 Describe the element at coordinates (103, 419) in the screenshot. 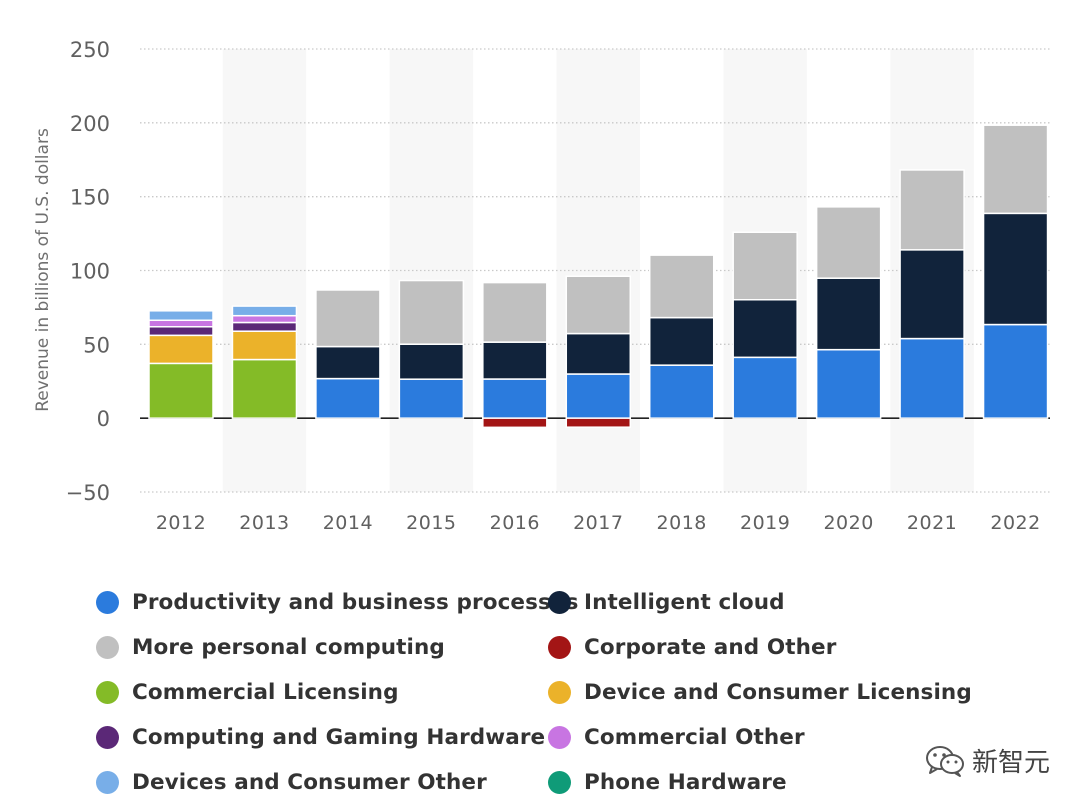

I see `y-tick-label: 0` at that location.